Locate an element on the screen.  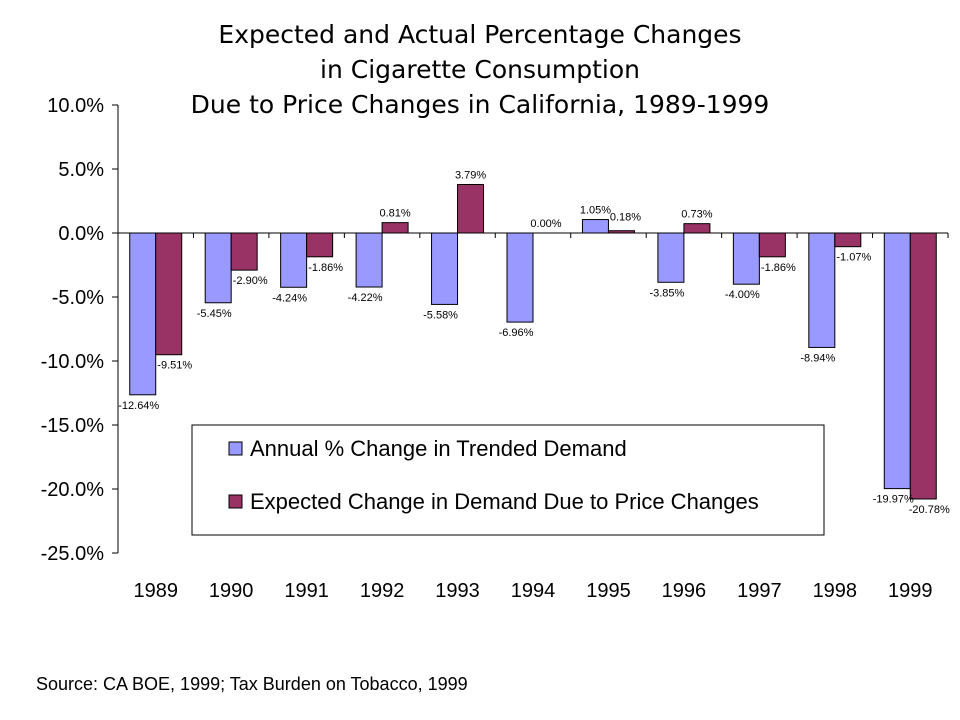
x-tick-label: 1992 is located at coordinates (382, 591).